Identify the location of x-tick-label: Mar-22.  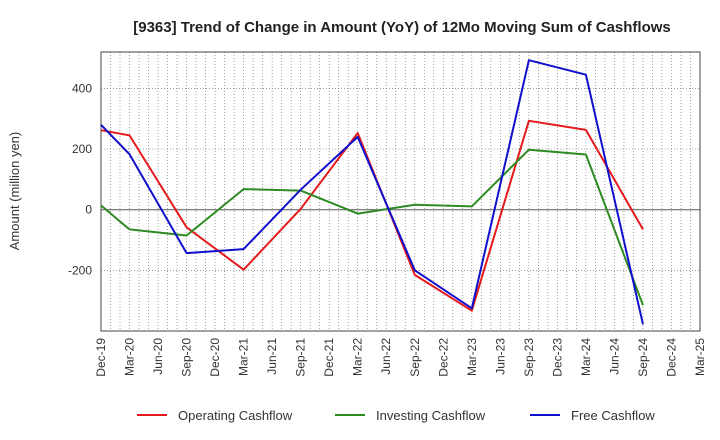
(358, 357).